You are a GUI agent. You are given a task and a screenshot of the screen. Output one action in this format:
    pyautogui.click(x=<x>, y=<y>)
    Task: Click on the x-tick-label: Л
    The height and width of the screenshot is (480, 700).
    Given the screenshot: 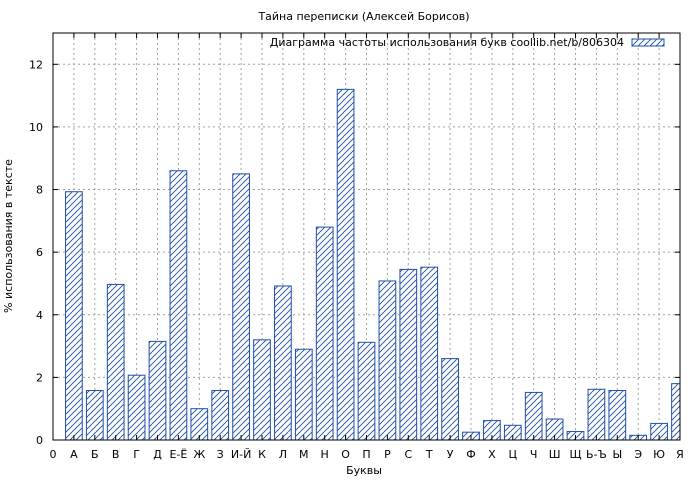 What is the action you would take?
    pyautogui.click(x=283, y=454)
    